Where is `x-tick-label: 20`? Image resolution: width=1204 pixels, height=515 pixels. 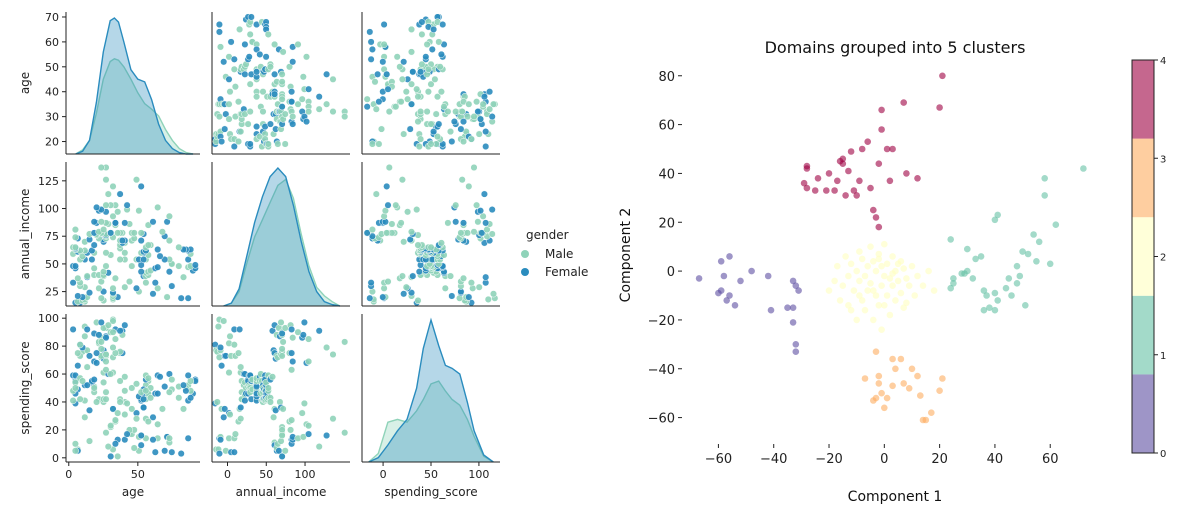 x-tick-label: 20 is located at coordinates (939, 459).